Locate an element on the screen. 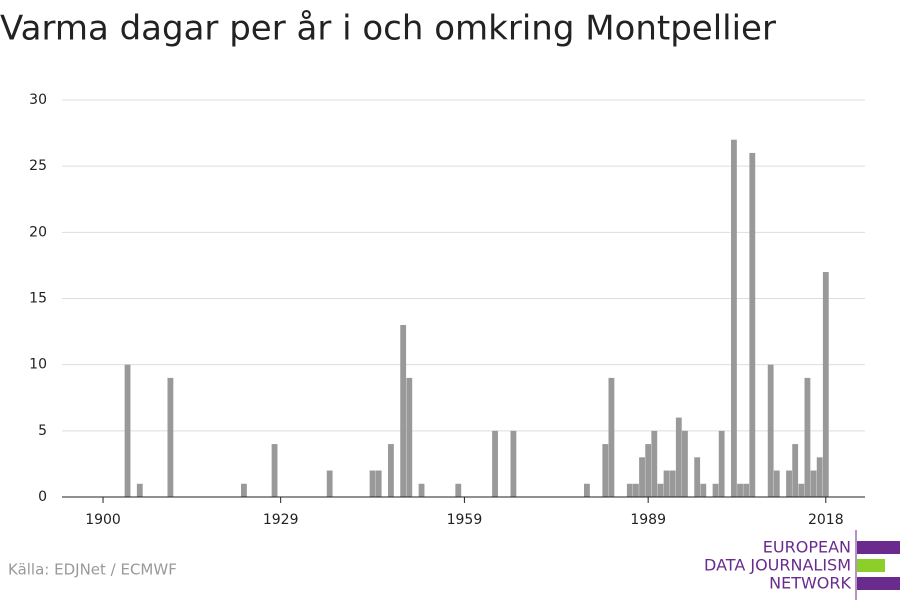 The height and width of the screenshot is (604, 900). x-tick-label: 1900 is located at coordinates (103, 520).